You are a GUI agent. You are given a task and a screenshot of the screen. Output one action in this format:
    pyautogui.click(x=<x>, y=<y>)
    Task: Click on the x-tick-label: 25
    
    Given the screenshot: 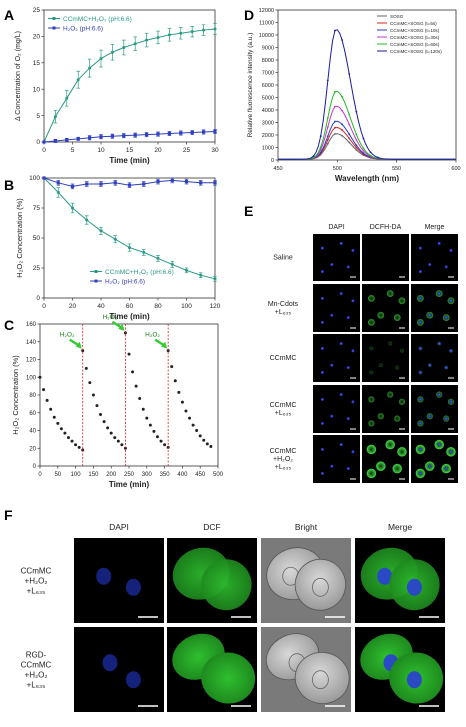 What is the action you would take?
    pyautogui.click(x=187, y=150)
    